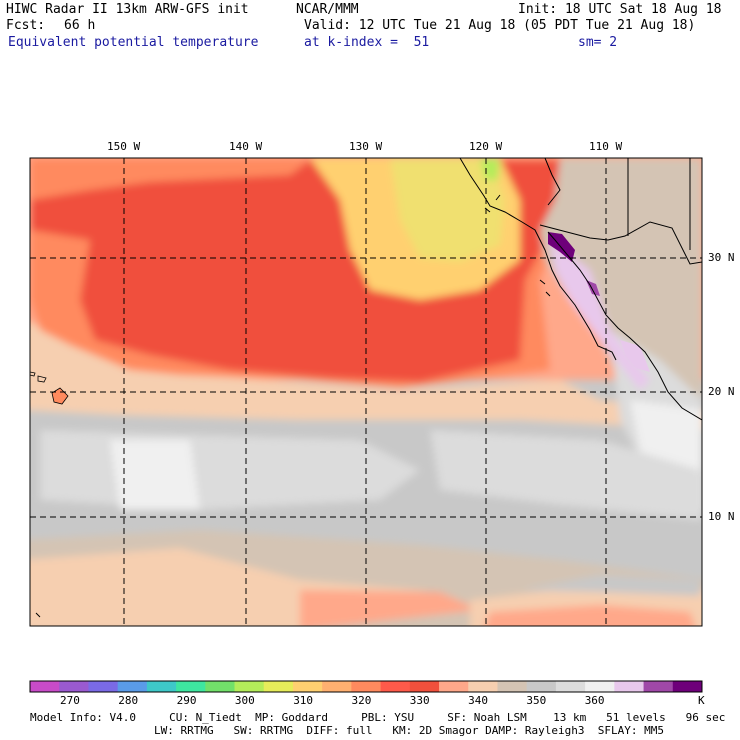 The image size is (740, 740). What do you see at coordinates (701, 700) in the screenshot?
I see `colorbar-unit: K` at bounding box center [701, 700].